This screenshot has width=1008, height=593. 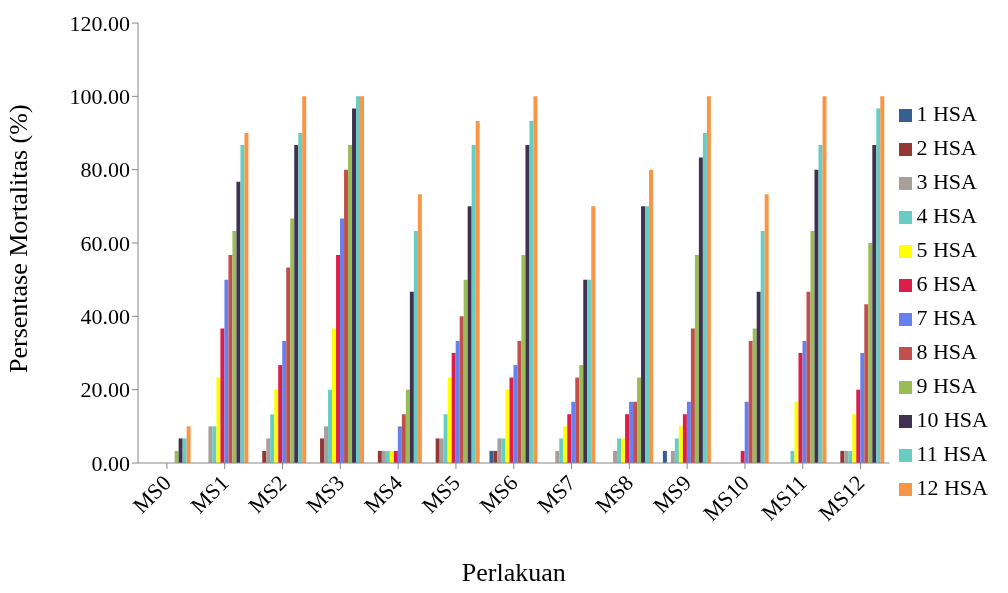 What do you see at coordinates (946, 385) in the screenshot?
I see `legend-label: 9 HSA` at bounding box center [946, 385].